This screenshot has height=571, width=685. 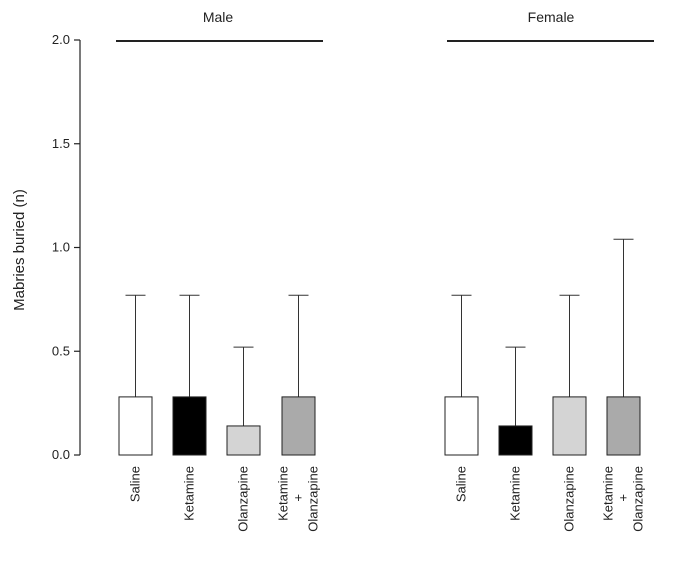 What do you see at coordinates (61, 454) in the screenshot?
I see `y-tick-label: 0.0` at bounding box center [61, 454].